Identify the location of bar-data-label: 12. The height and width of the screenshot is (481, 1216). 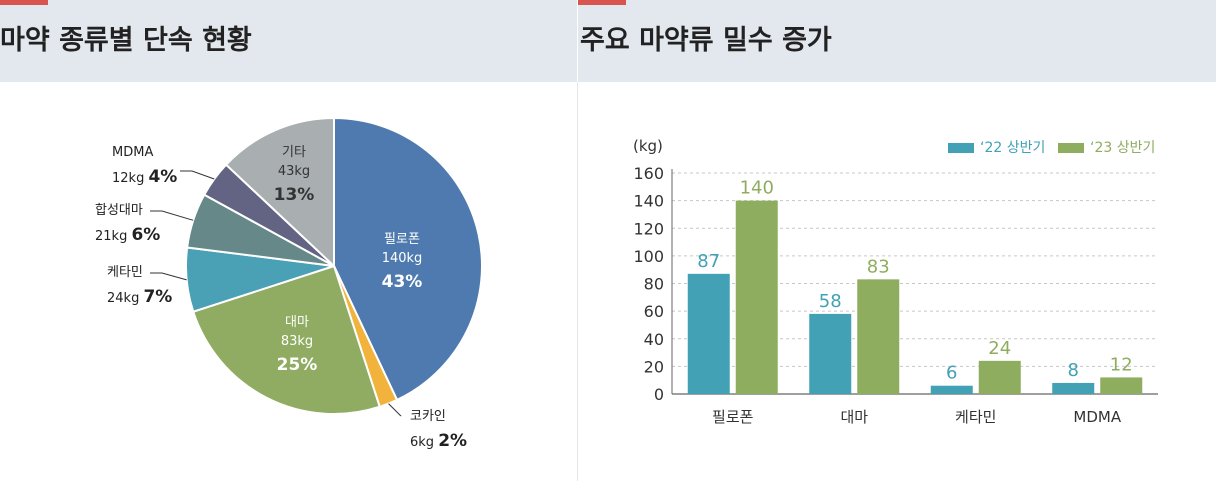
(1121, 364).